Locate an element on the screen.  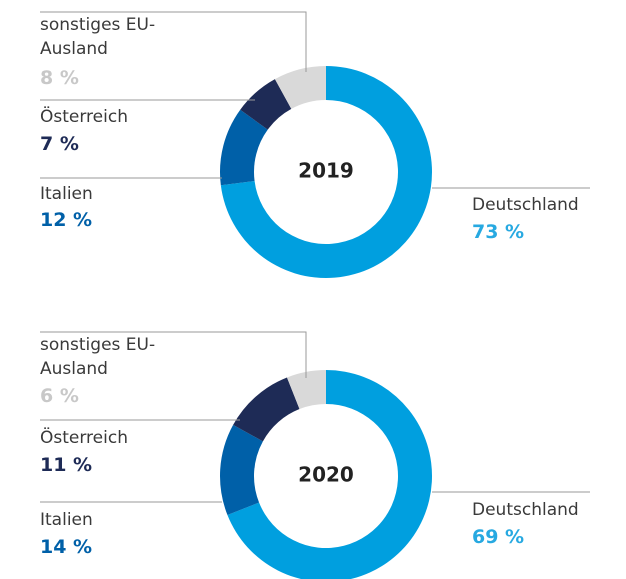
value-label: 14 % is located at coordinates (66, 547).